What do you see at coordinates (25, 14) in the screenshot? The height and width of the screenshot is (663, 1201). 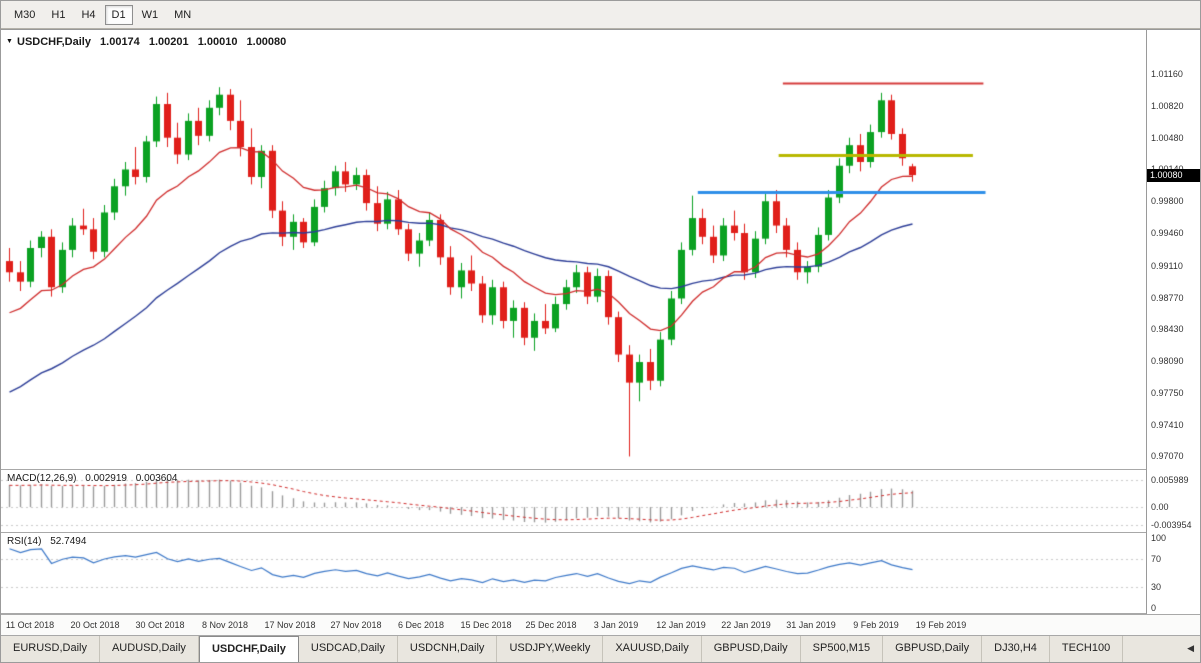 I see `timeframe-button-m30: M30` at bounding box center [25, 14].